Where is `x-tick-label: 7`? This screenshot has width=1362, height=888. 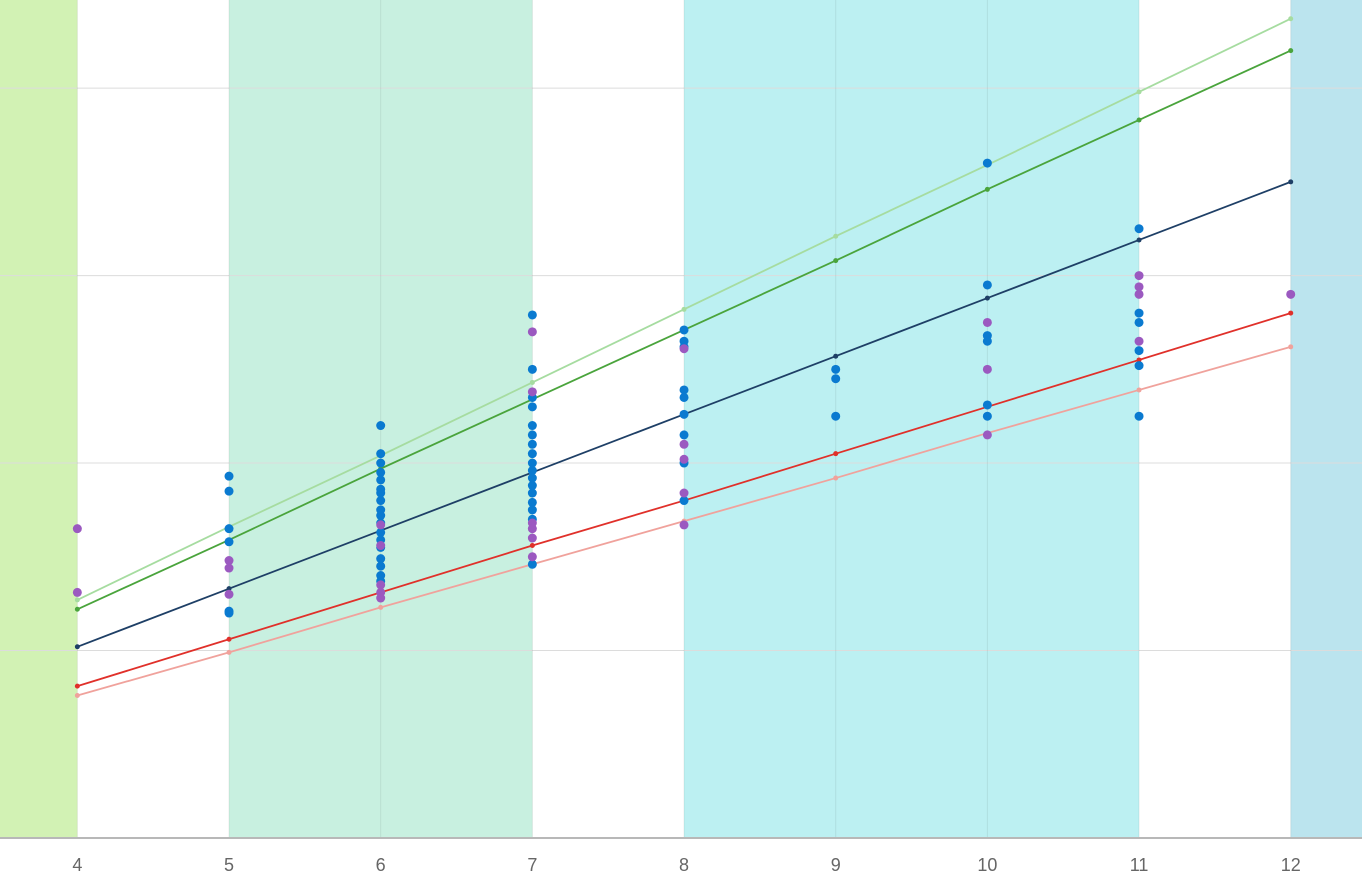
x-tick-label: 7 is located at coordinates (532, 865).